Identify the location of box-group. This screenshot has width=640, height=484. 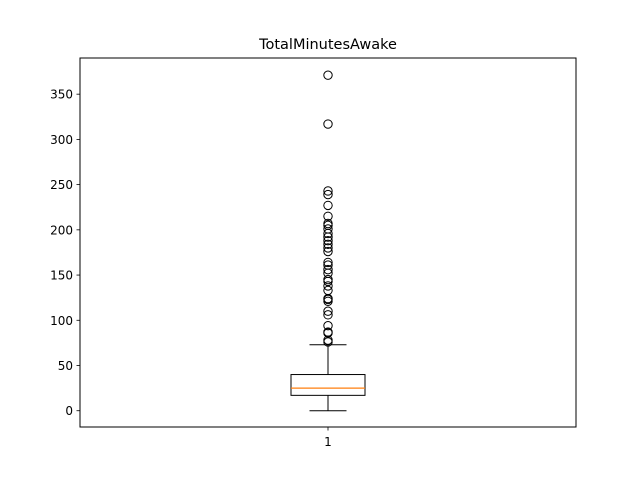
(328, 378).